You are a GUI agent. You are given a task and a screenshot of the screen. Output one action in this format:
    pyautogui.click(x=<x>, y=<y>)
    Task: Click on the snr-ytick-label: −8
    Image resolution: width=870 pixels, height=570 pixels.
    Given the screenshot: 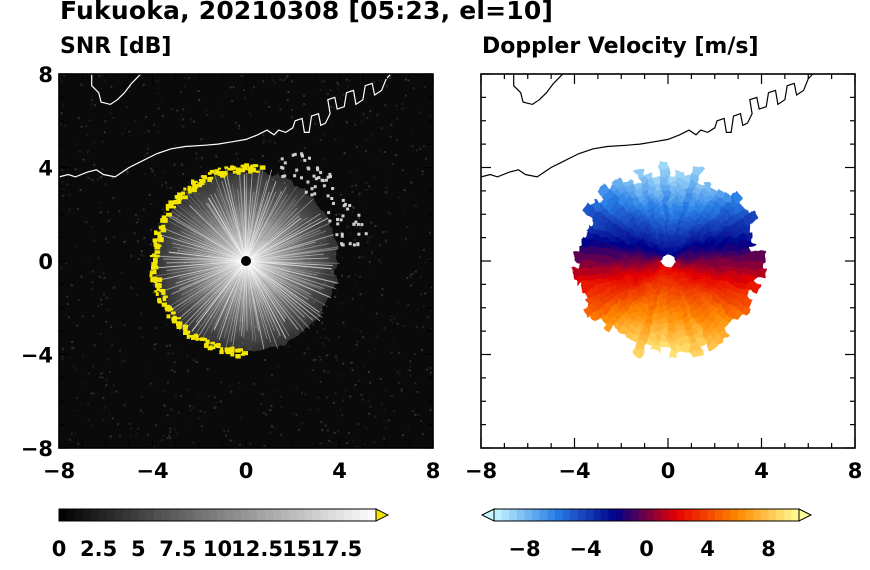 What is the action you would take?
    pyautogui.click(x=37, y=449)
    